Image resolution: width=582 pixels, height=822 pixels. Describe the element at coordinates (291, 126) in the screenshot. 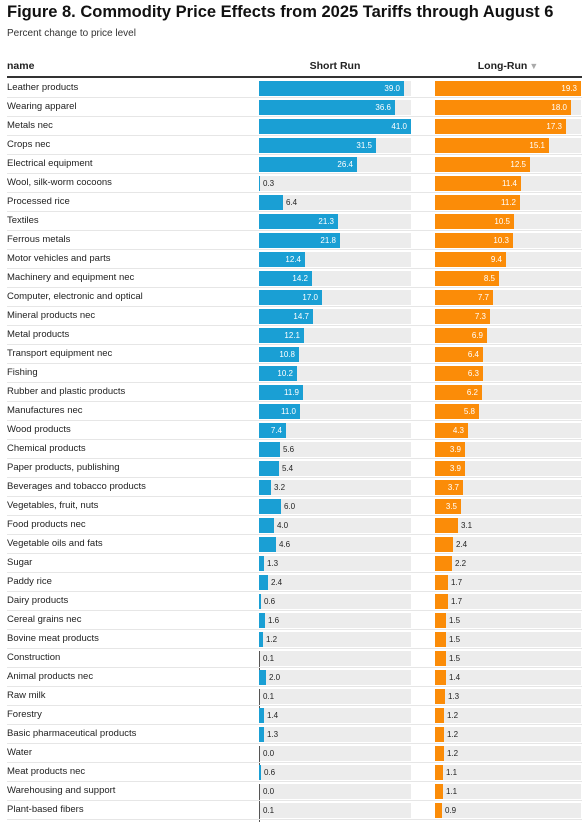

I see `table-row: Metals nec 41.0 17.3` at that location.